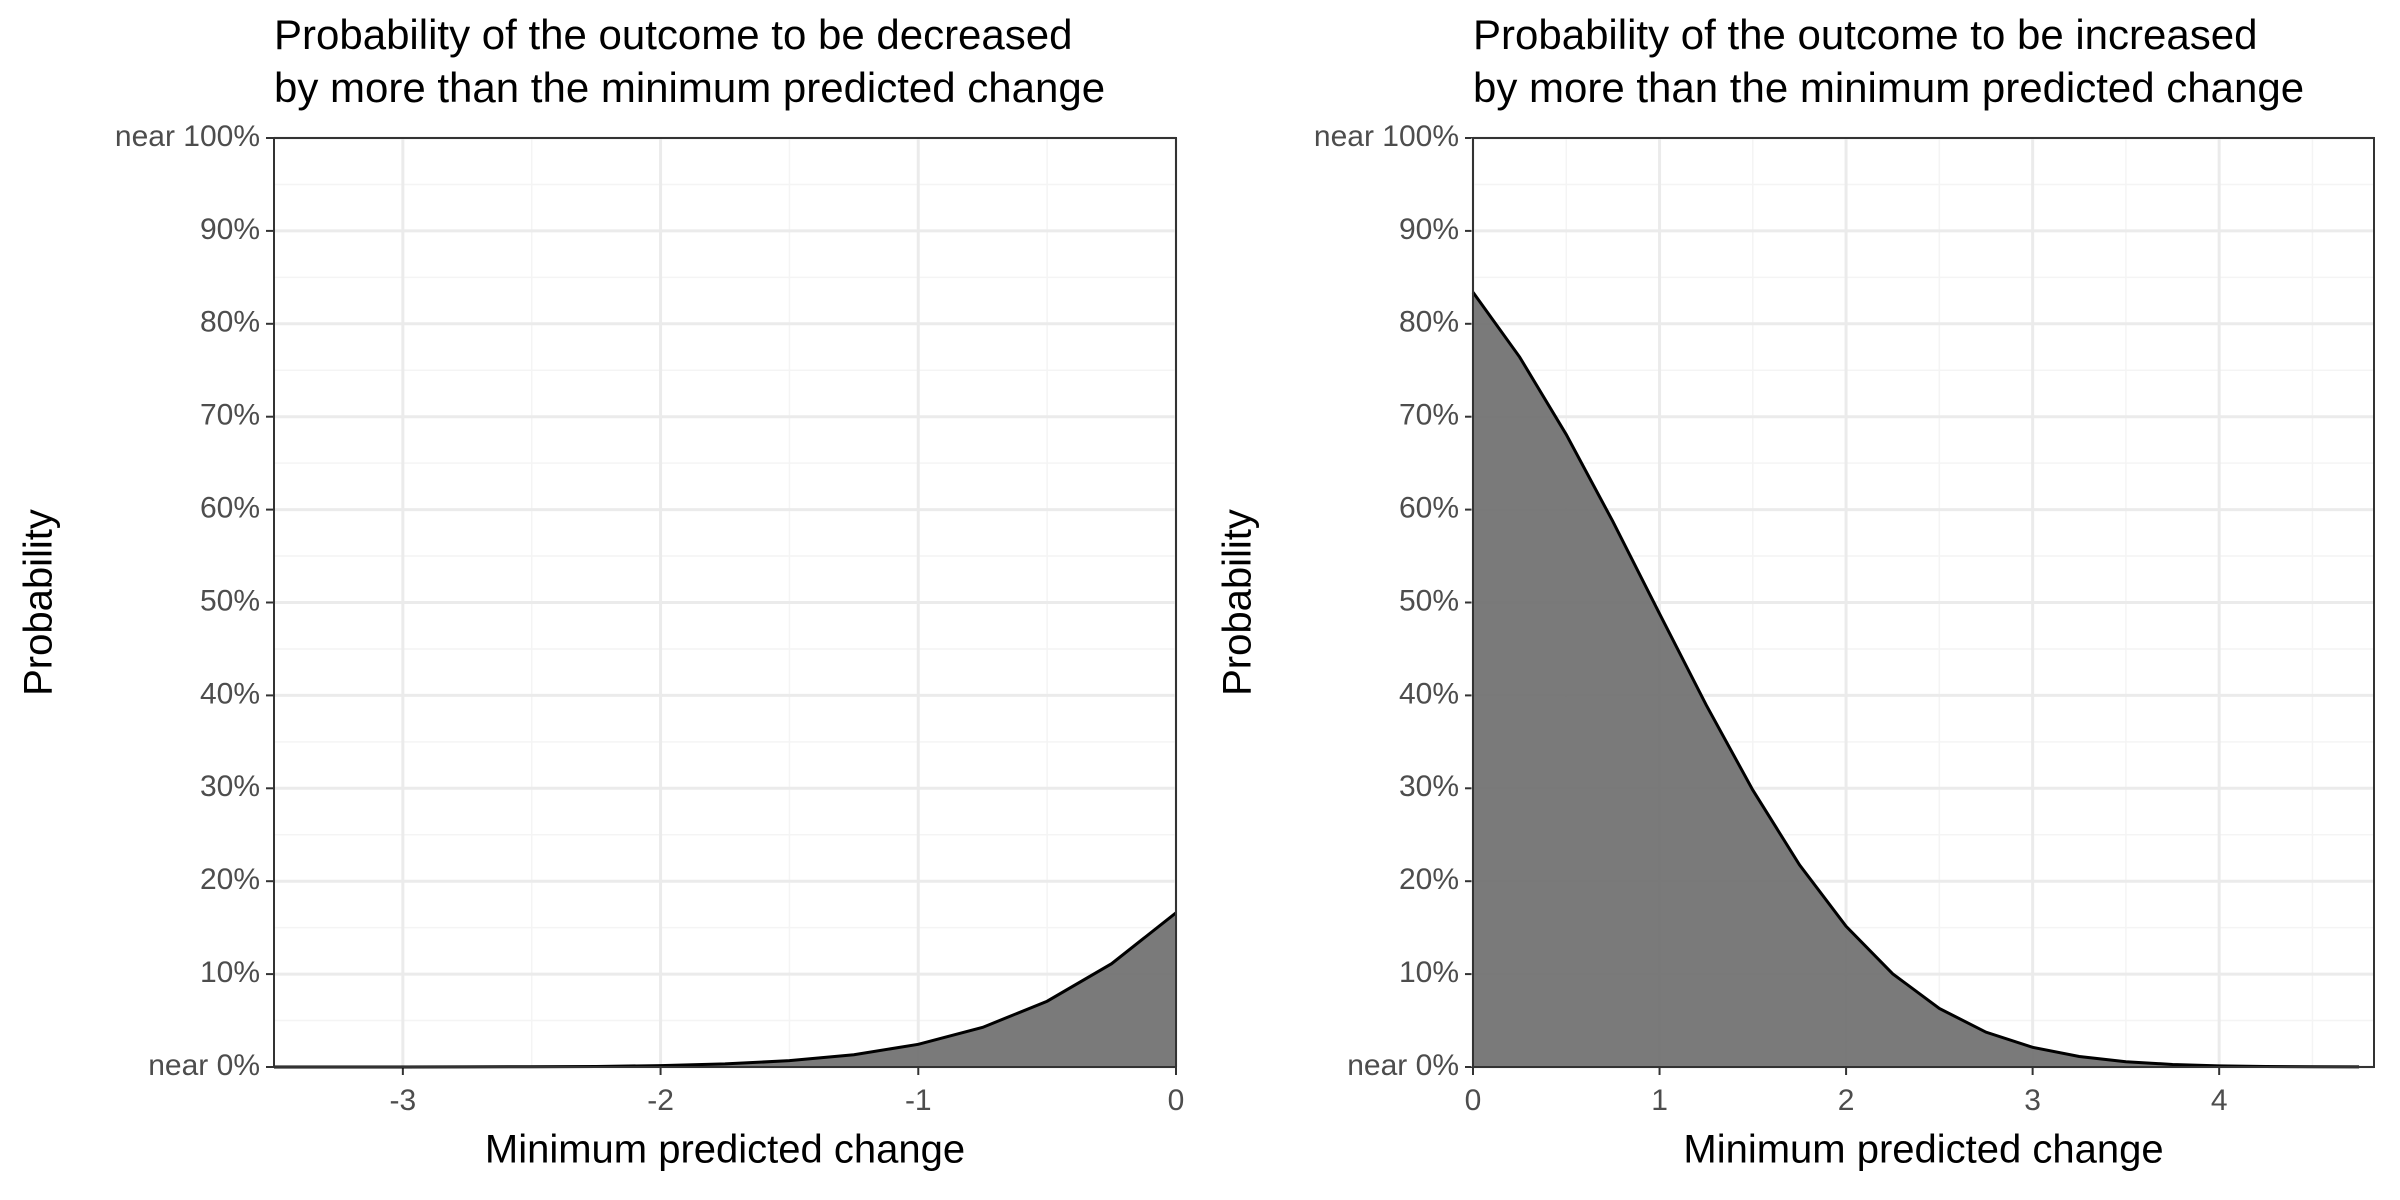 The width and height of the screenshot is (2400, 1200). Describe the element at coordinates (660, 1100) in the screenshot. I see `x-tick-label: -2` at that location.